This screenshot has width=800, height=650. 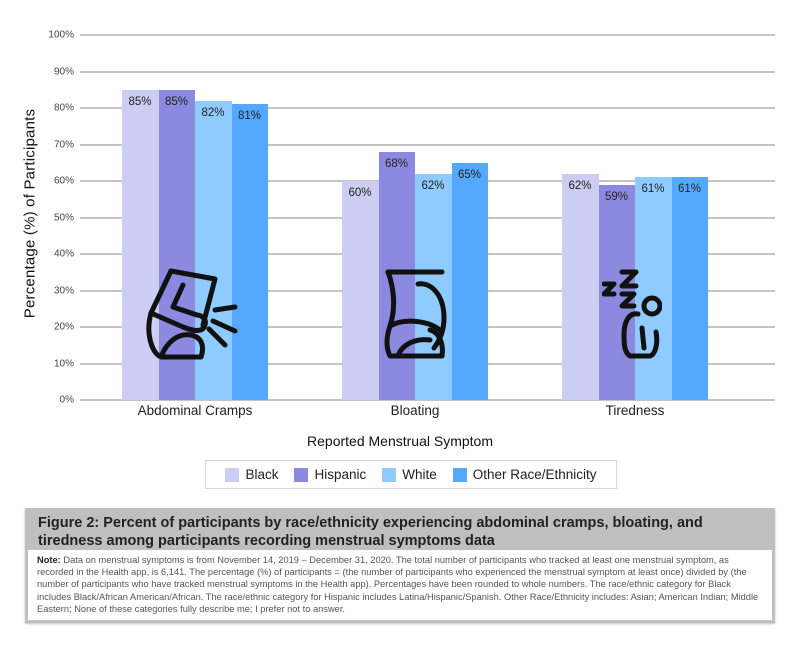 I want to click on legend-item-hispanic: Hispanic, so click(x=330, y=474).